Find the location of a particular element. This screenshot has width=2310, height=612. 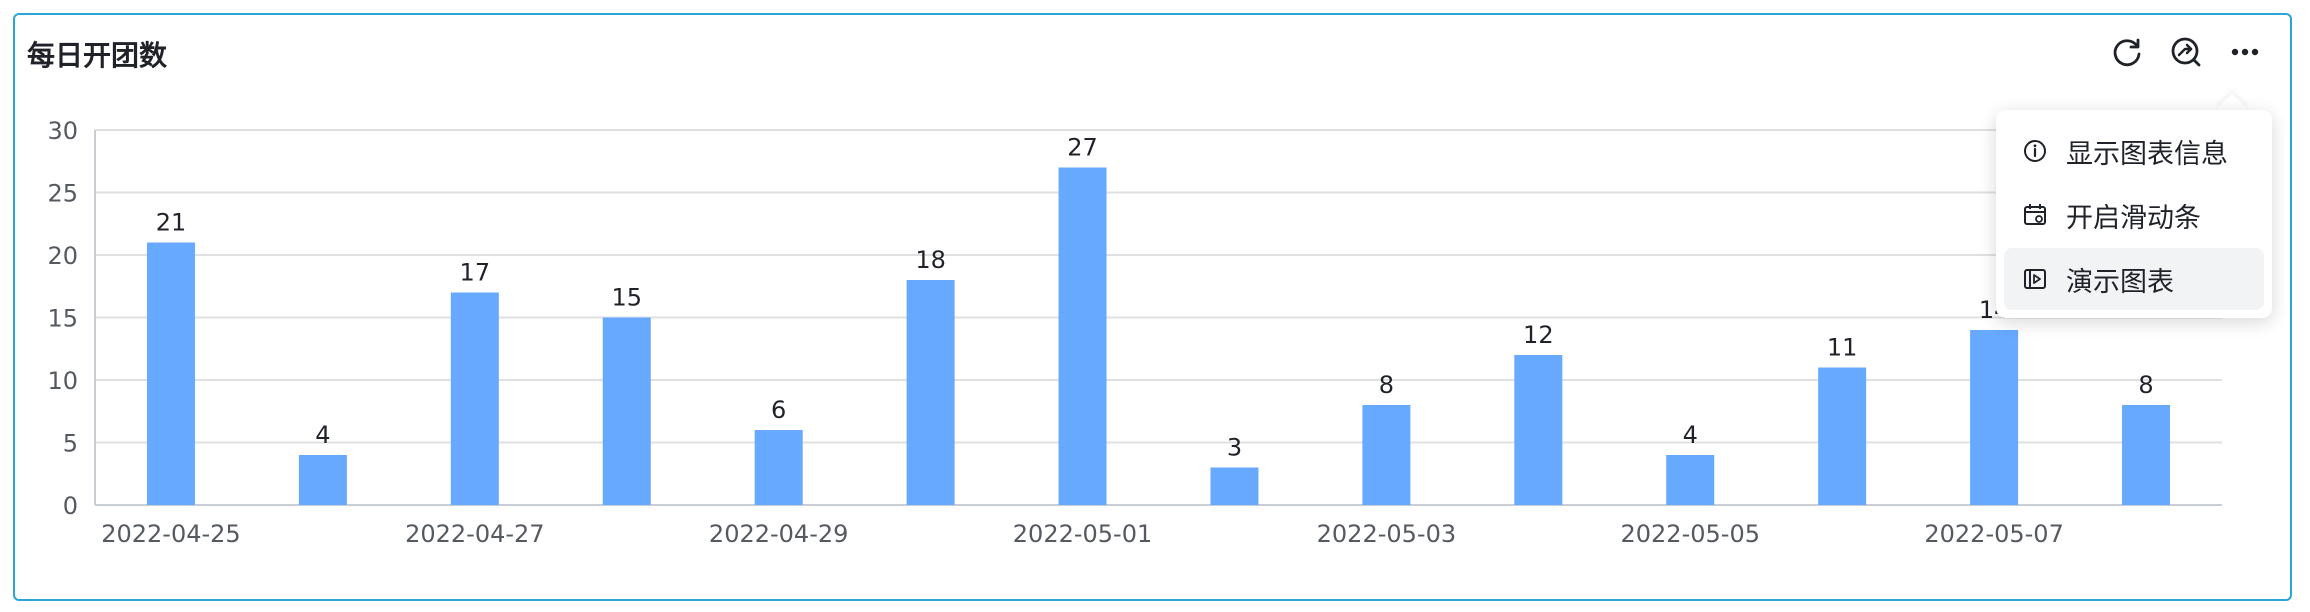

y-tick-label: 0 is located at coordinates (70, 506).